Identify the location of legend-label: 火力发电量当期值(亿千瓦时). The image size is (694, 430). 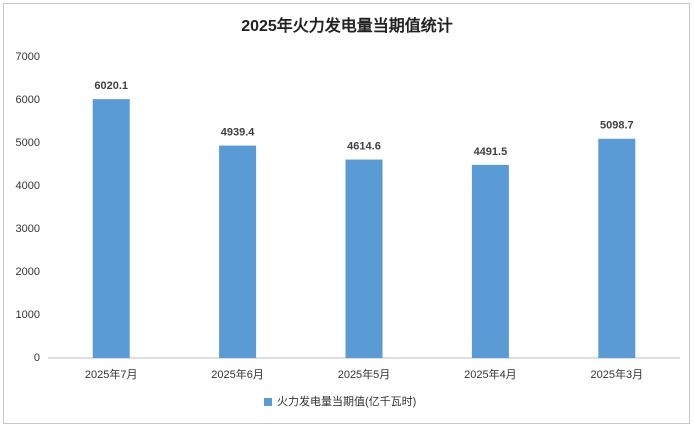
(346, 401).